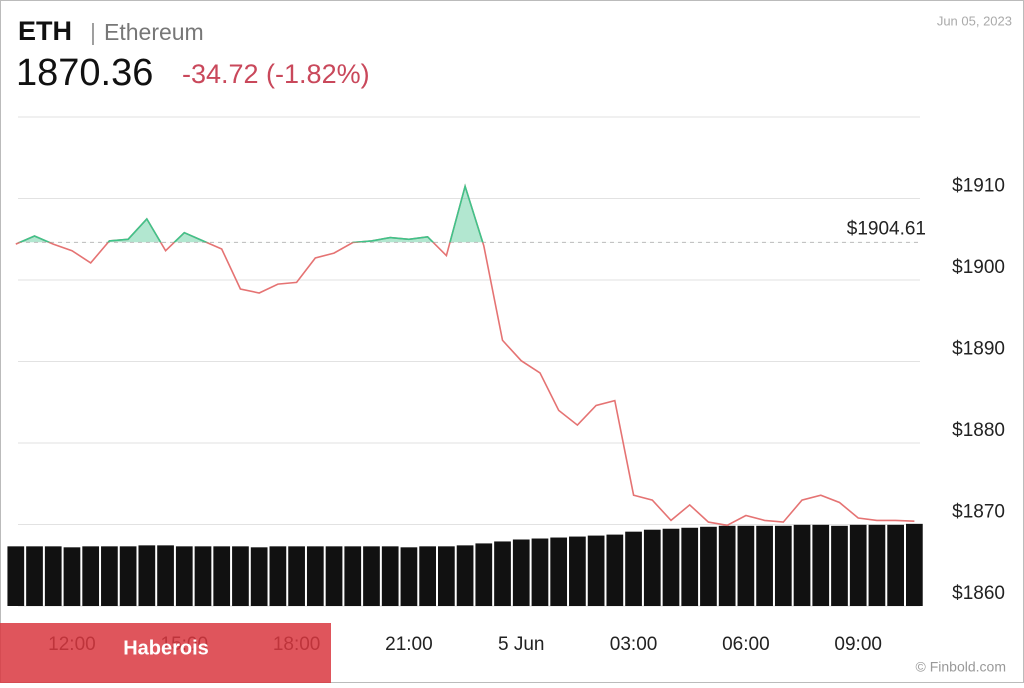 The image size is (1024, 688). Describe the element at coordinates (978, 186) in the screenshot. I see `y-tick-label: $1910` at that location.